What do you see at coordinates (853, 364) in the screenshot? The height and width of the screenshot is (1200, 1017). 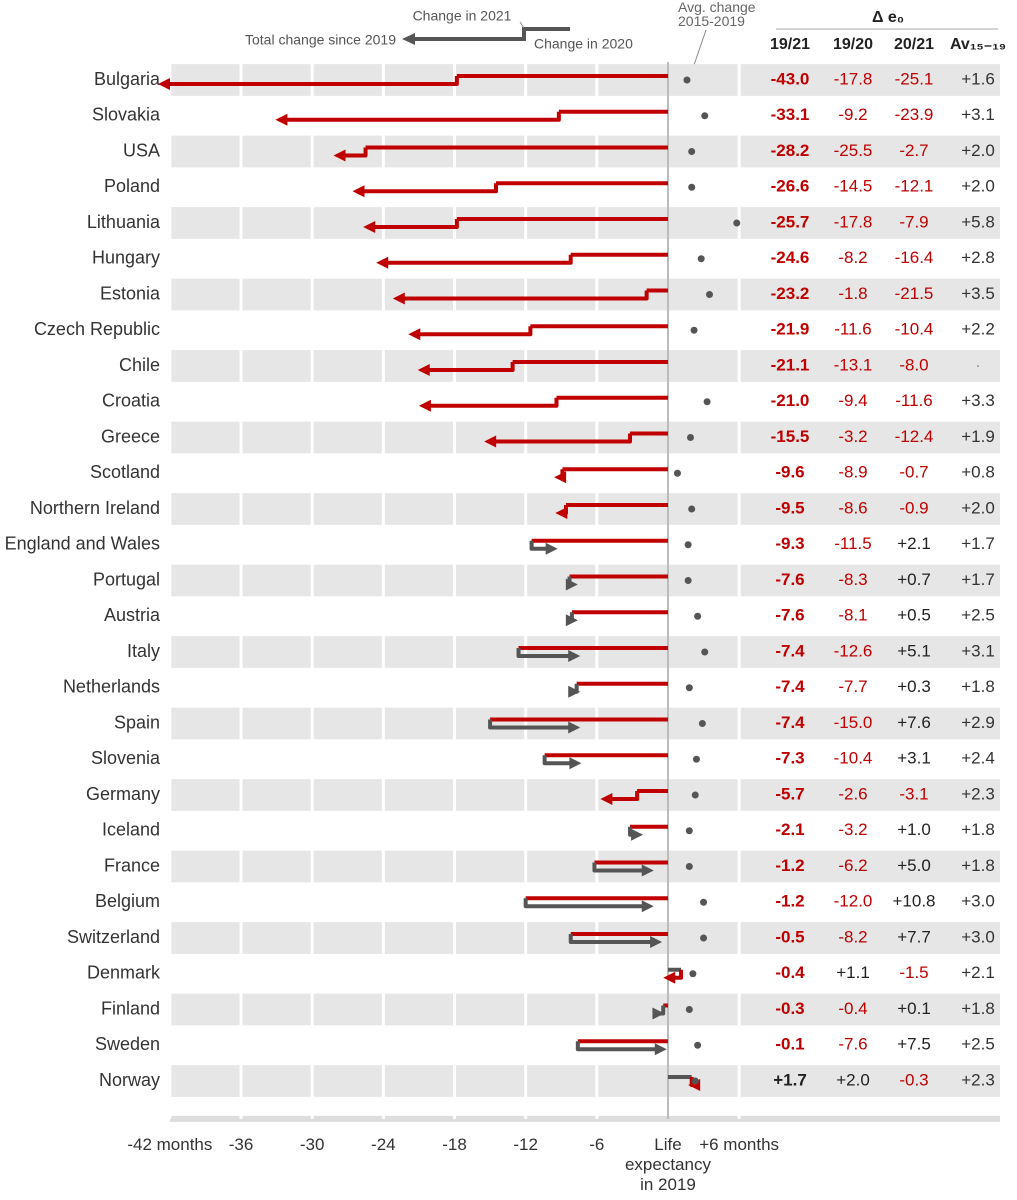 I see `table-cell: -13.1` at bounding box center [853, 364].